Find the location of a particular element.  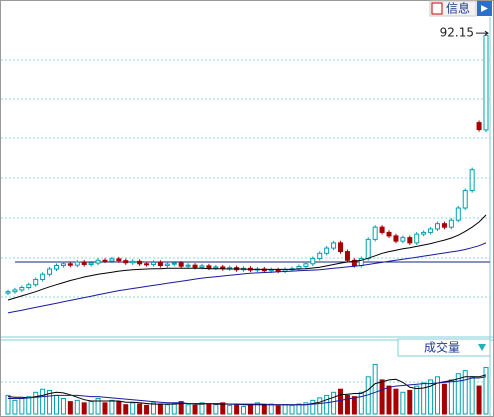

info-icon is located at coordinates (437, 8).